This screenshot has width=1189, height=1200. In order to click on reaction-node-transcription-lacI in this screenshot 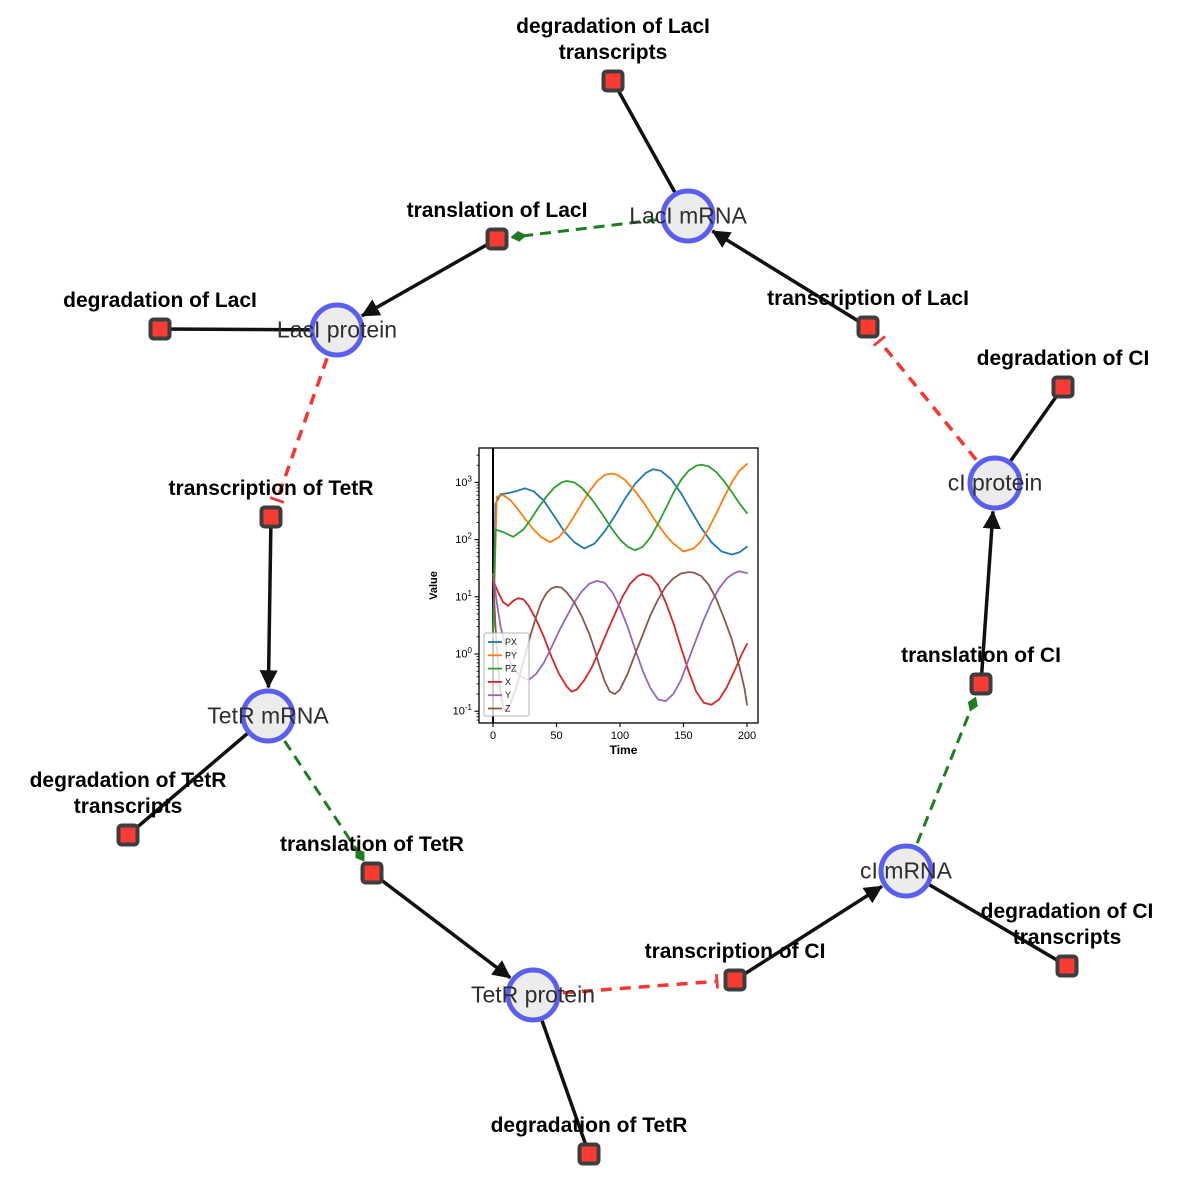, I will do `click(868, 327)`.